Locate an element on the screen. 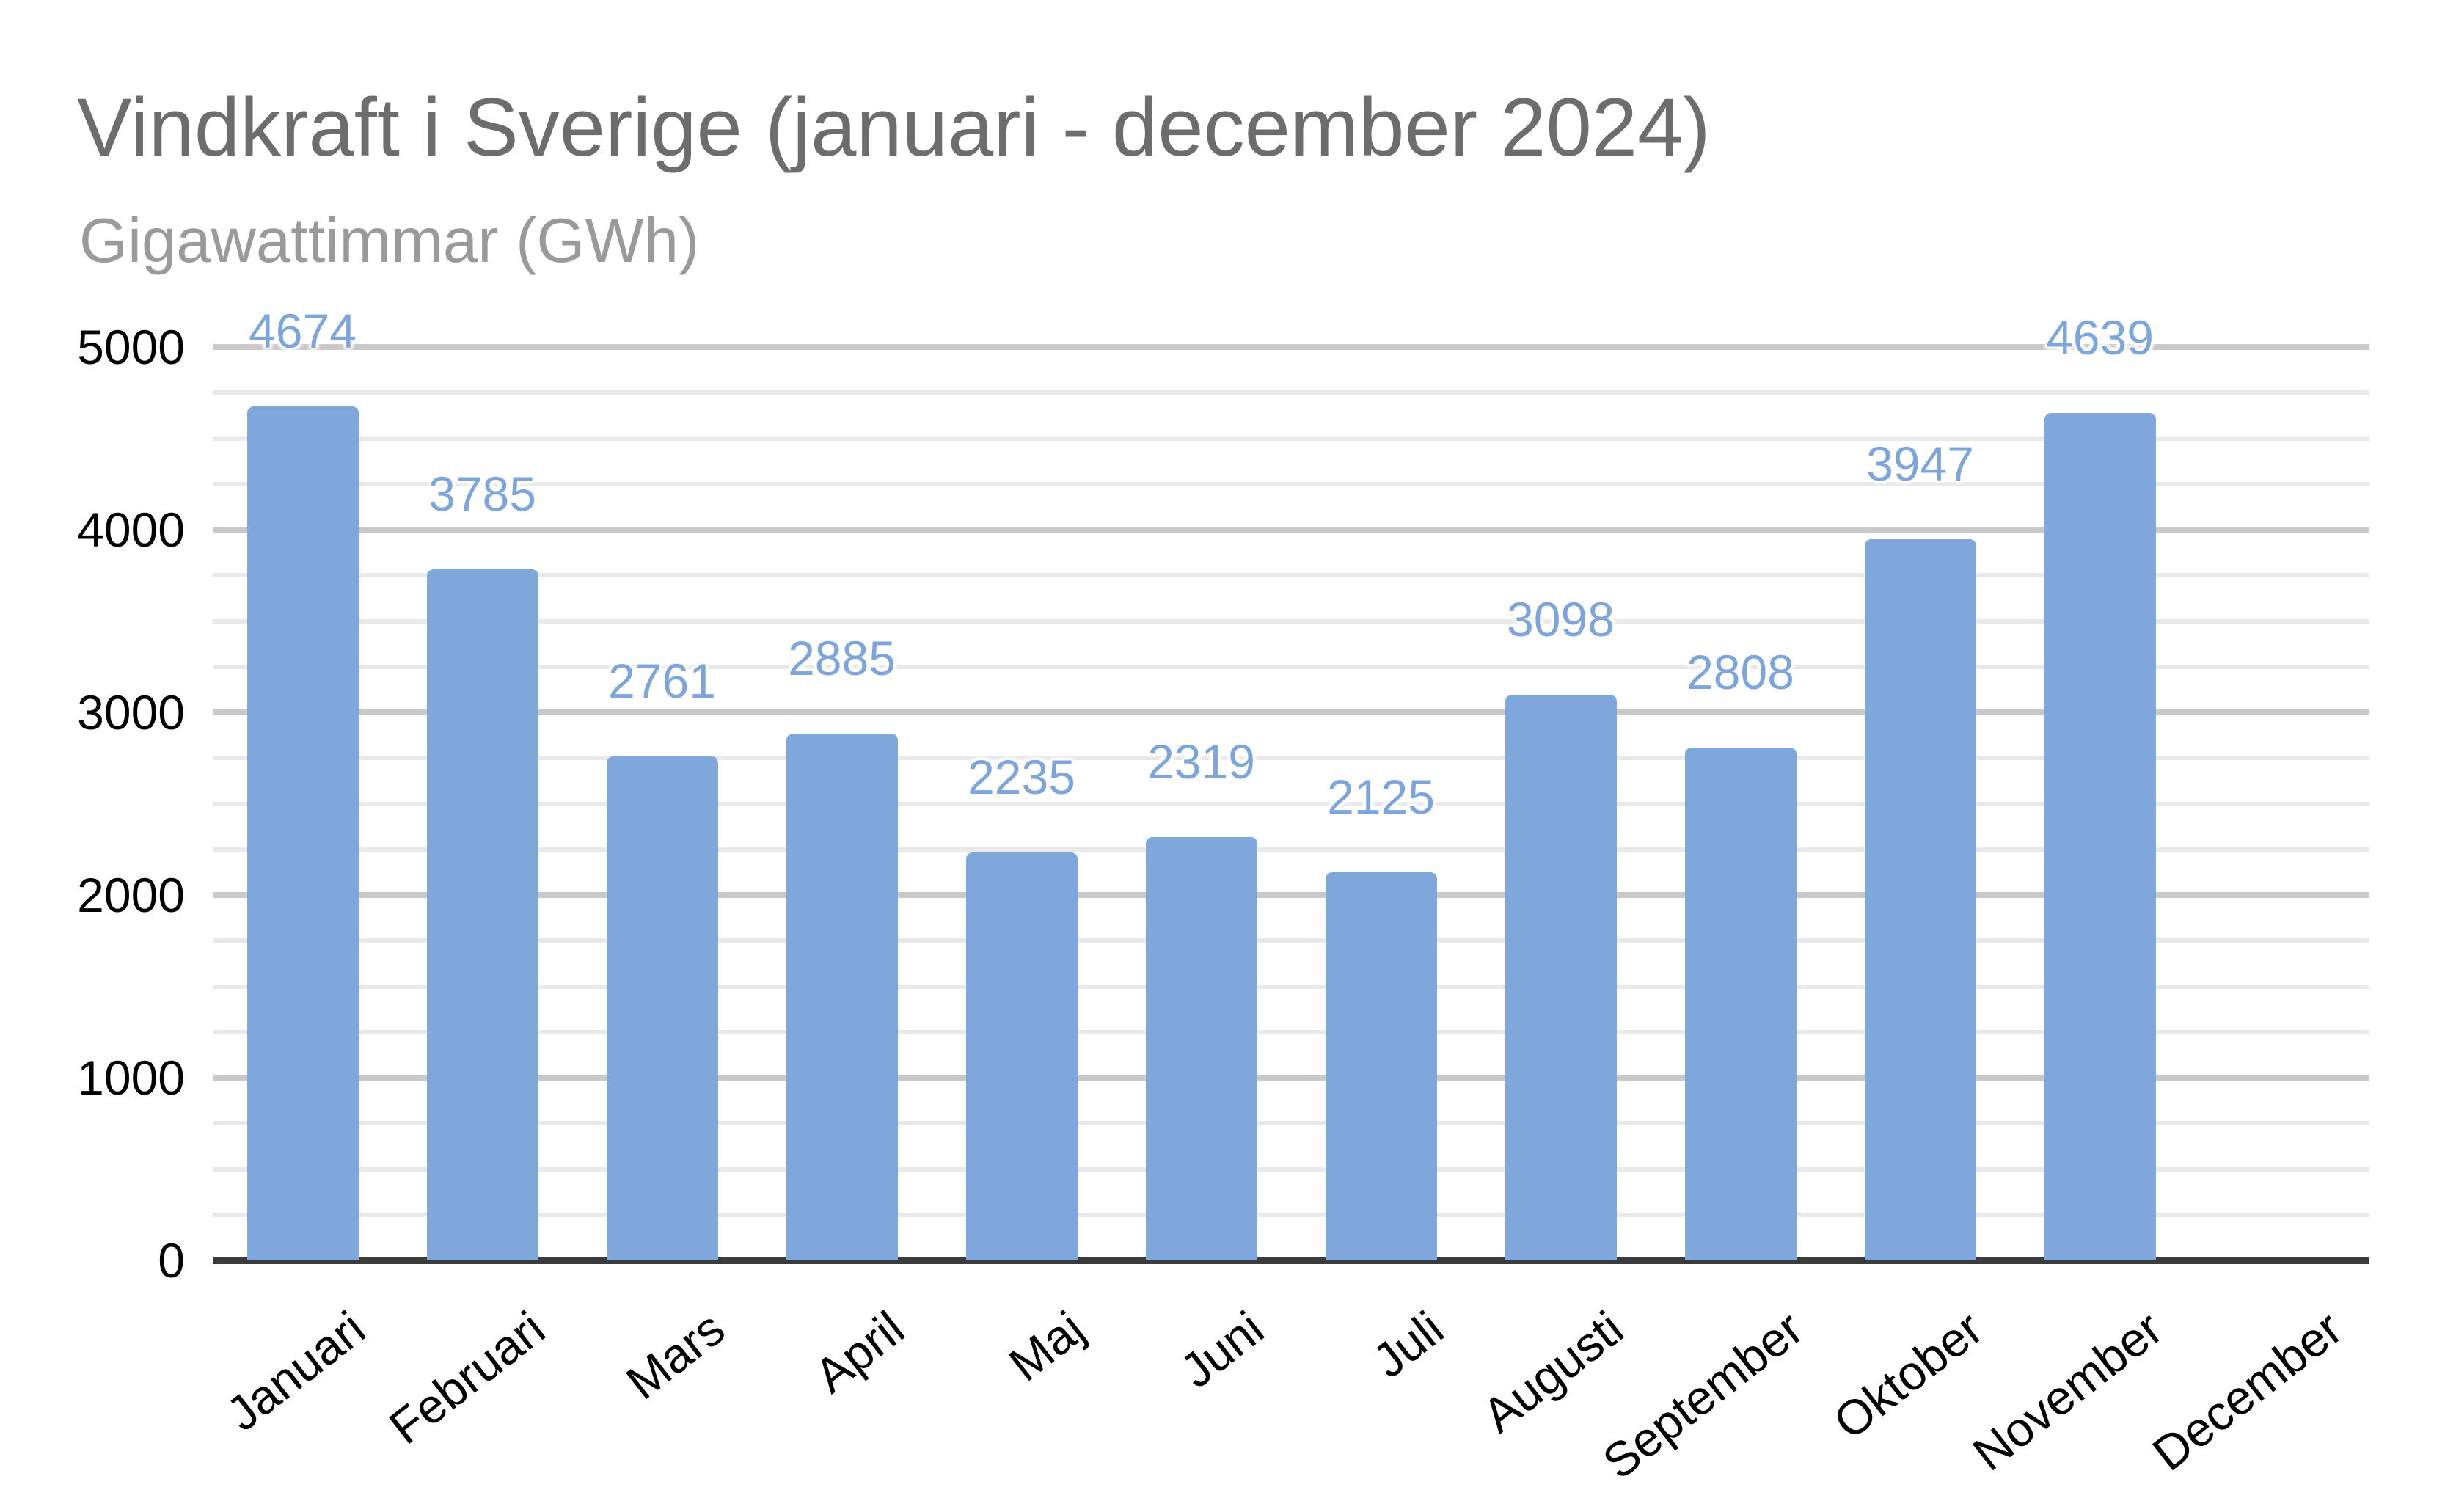 The image size is (2445, 1512). y-axis-tick-label: 0 is located at coordinates (171, 1261).